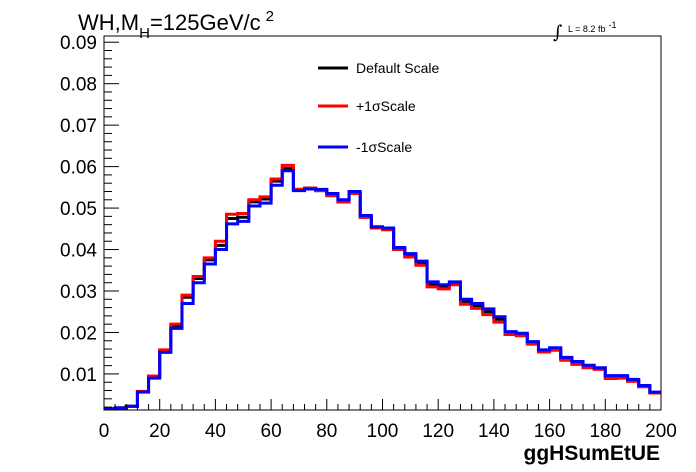 This screenshot has height=472, width=696. I want to click on y-tick-label: 0.03, so click(78, 292).